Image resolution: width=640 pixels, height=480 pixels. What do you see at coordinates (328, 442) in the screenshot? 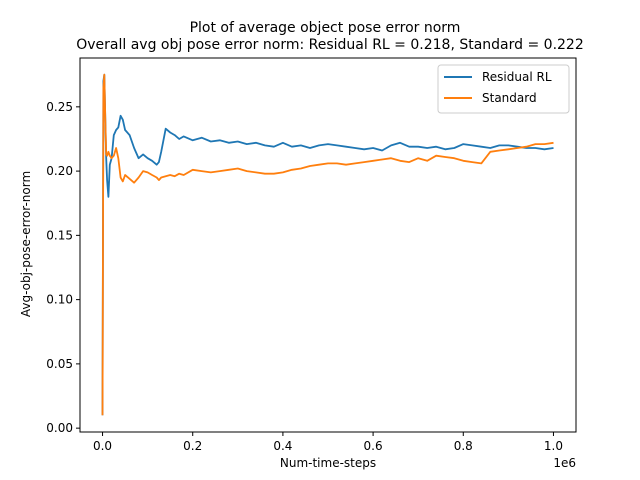
I see `x-axis-ticks: 0.0 0.2 0.4 0.6 0.8 1.0` at bounding box center [328, 442].